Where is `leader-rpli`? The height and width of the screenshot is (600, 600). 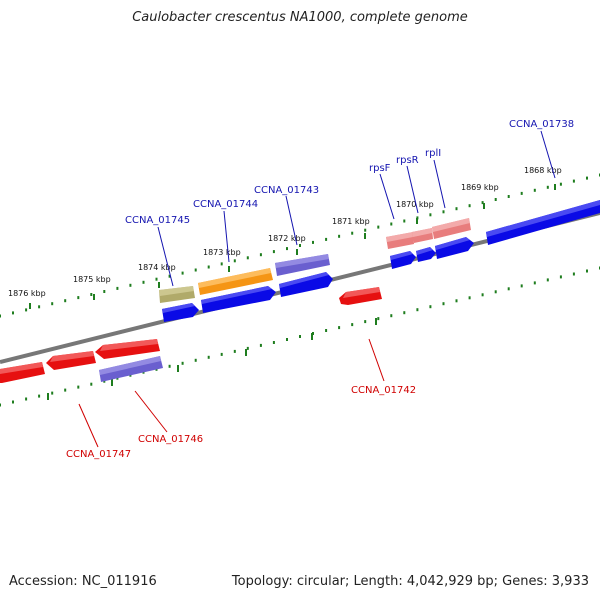 leader-rpli is located at coordinates (439, 184).